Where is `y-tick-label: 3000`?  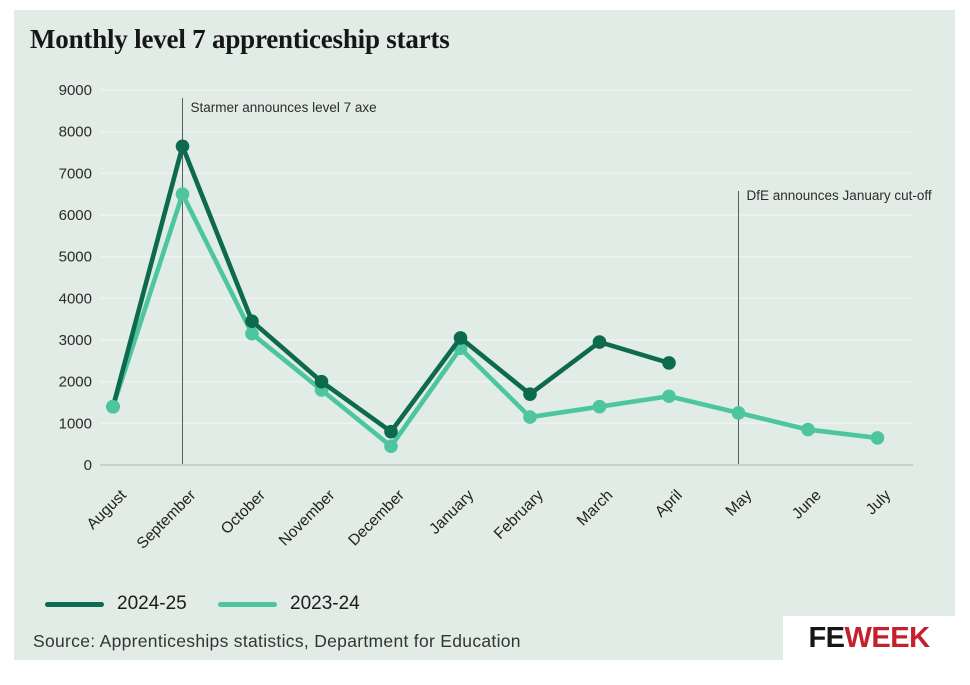 y-tick-label: 3000 is located at coordinates (75, 340).